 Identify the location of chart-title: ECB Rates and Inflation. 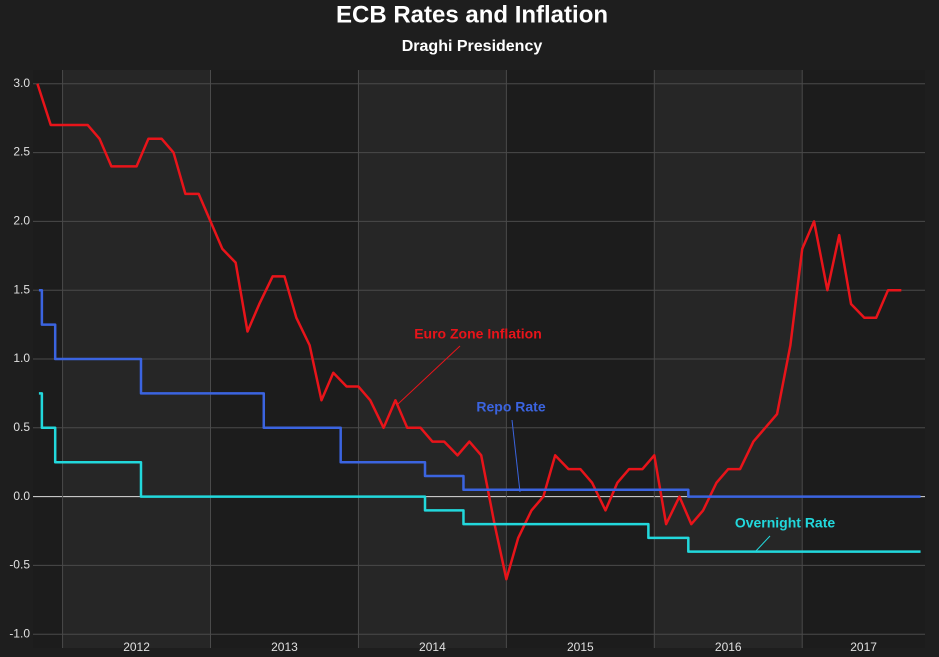
(472, 14).